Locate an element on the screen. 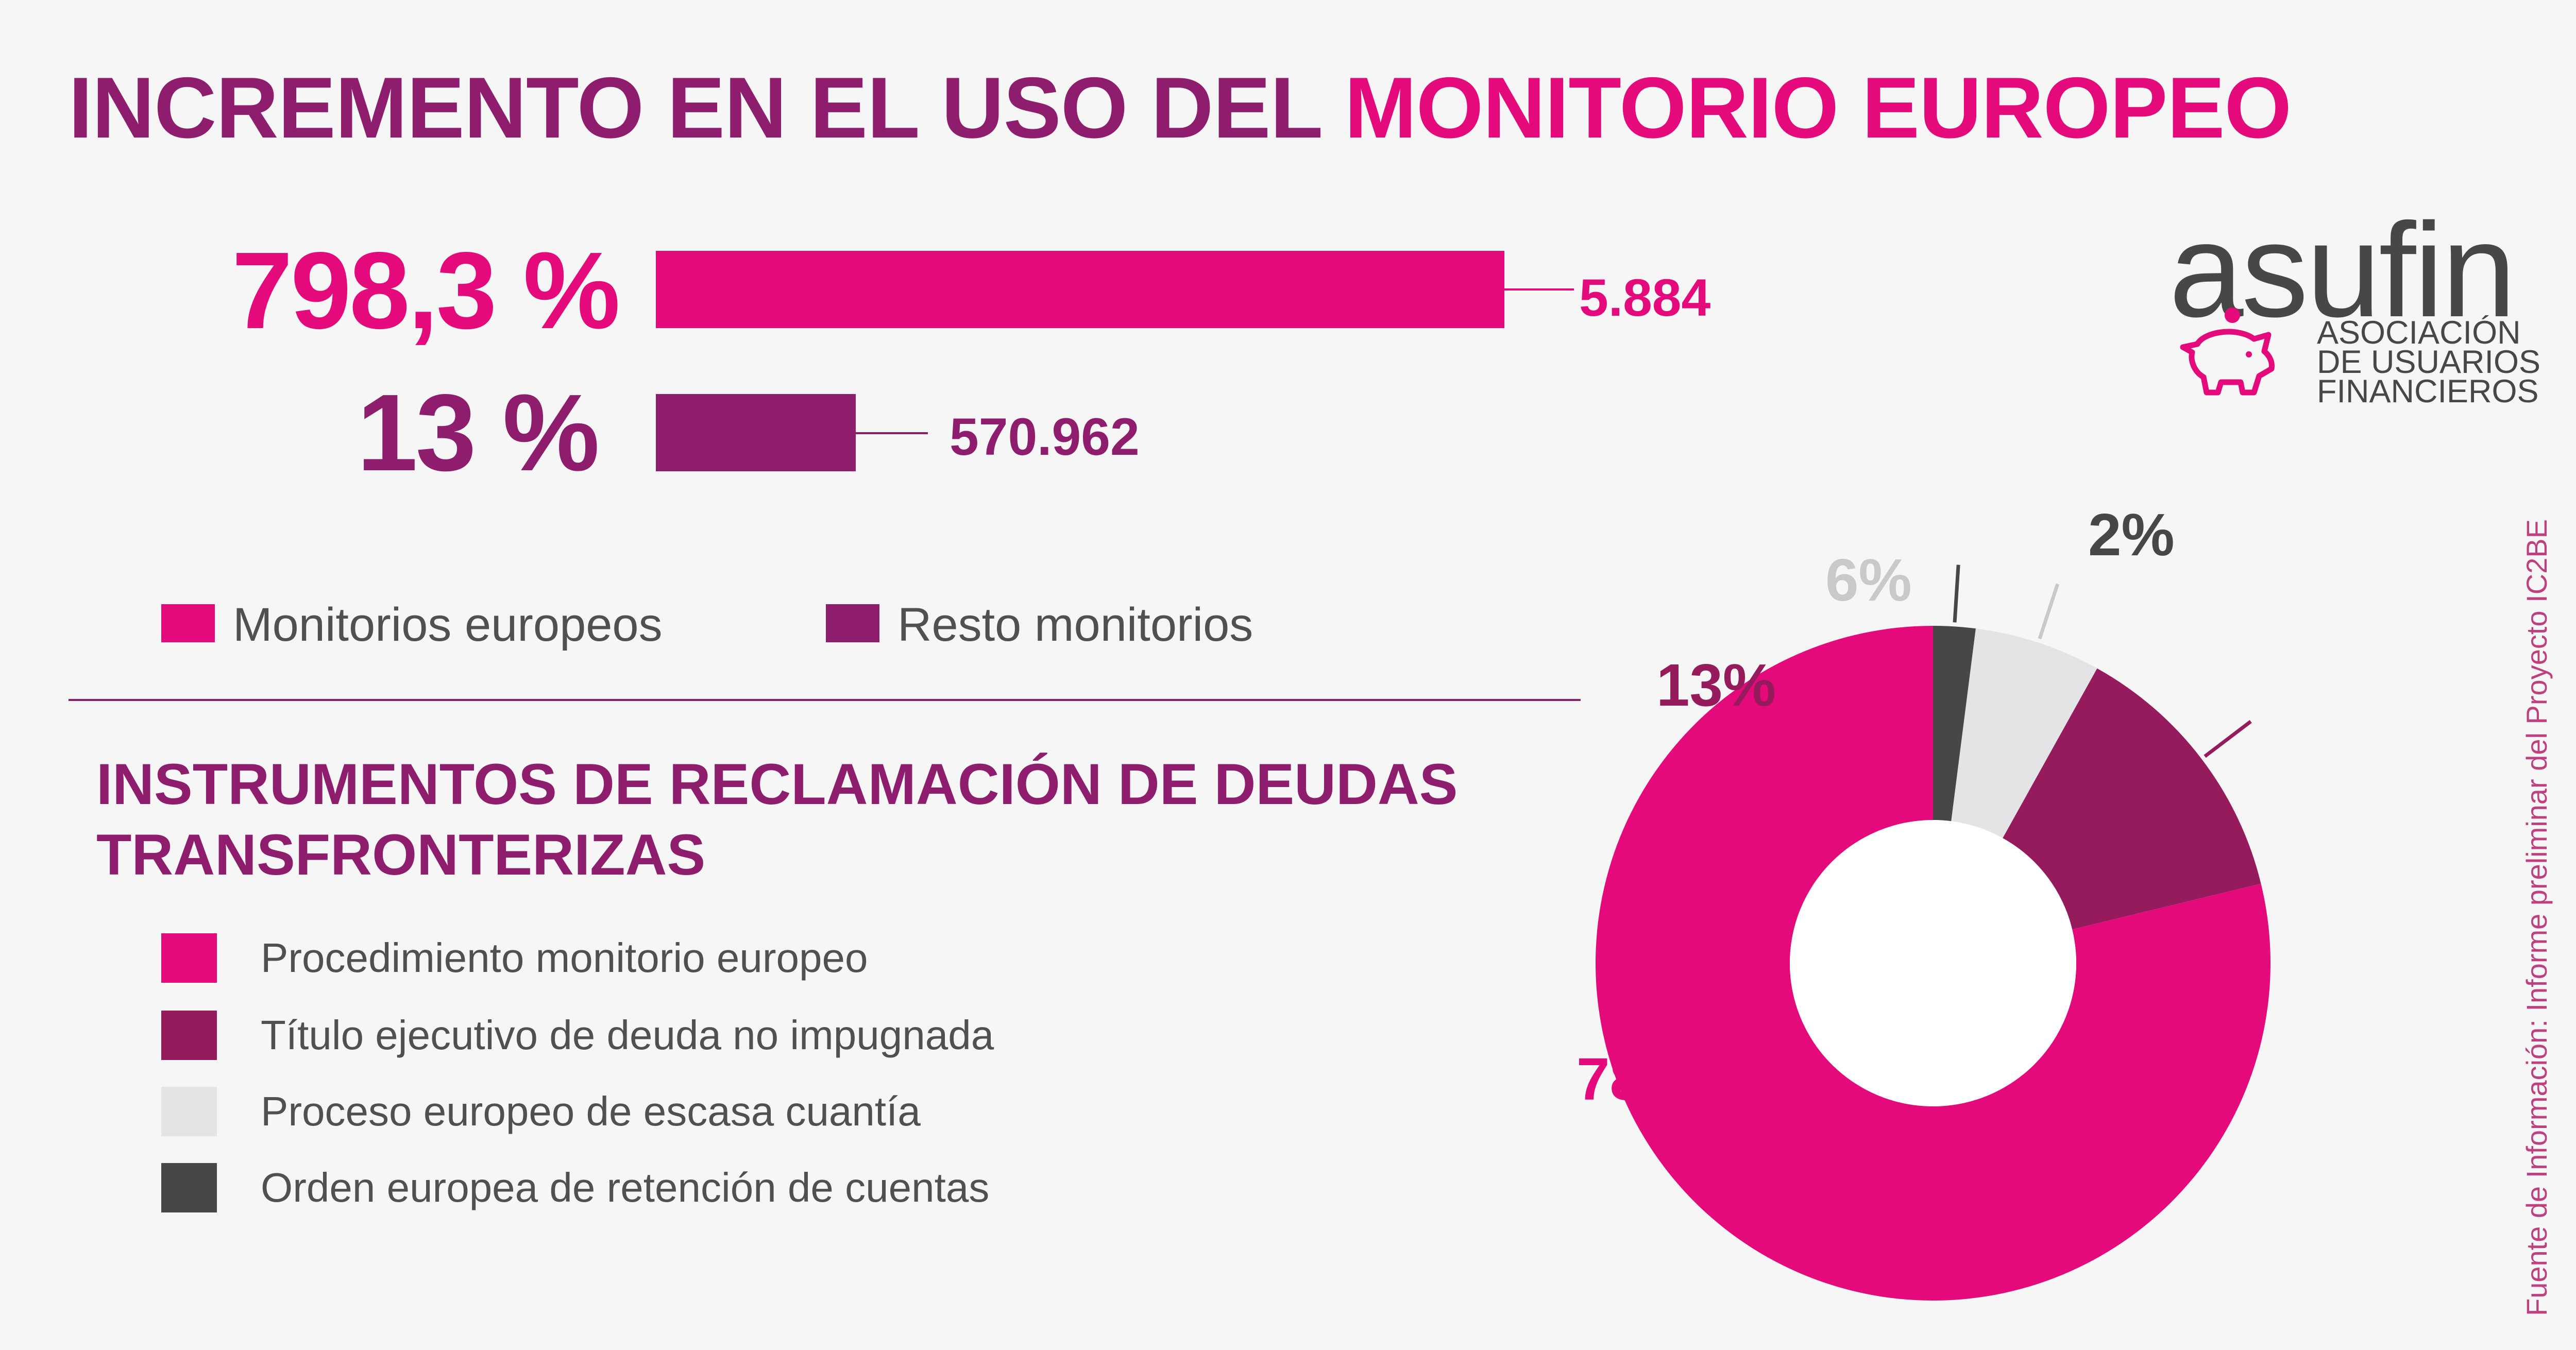 This screenshot has width=2576, height=1350. donut-slice-escasa-cuantia is located at coordinates (2024, 734).